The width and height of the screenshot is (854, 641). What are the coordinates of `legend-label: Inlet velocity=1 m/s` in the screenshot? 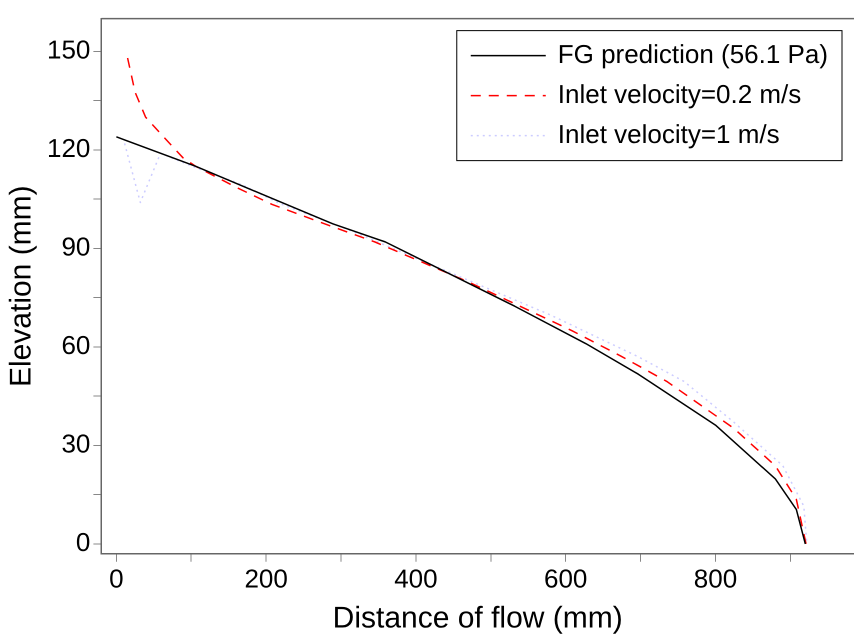 It's located at (669, 133).